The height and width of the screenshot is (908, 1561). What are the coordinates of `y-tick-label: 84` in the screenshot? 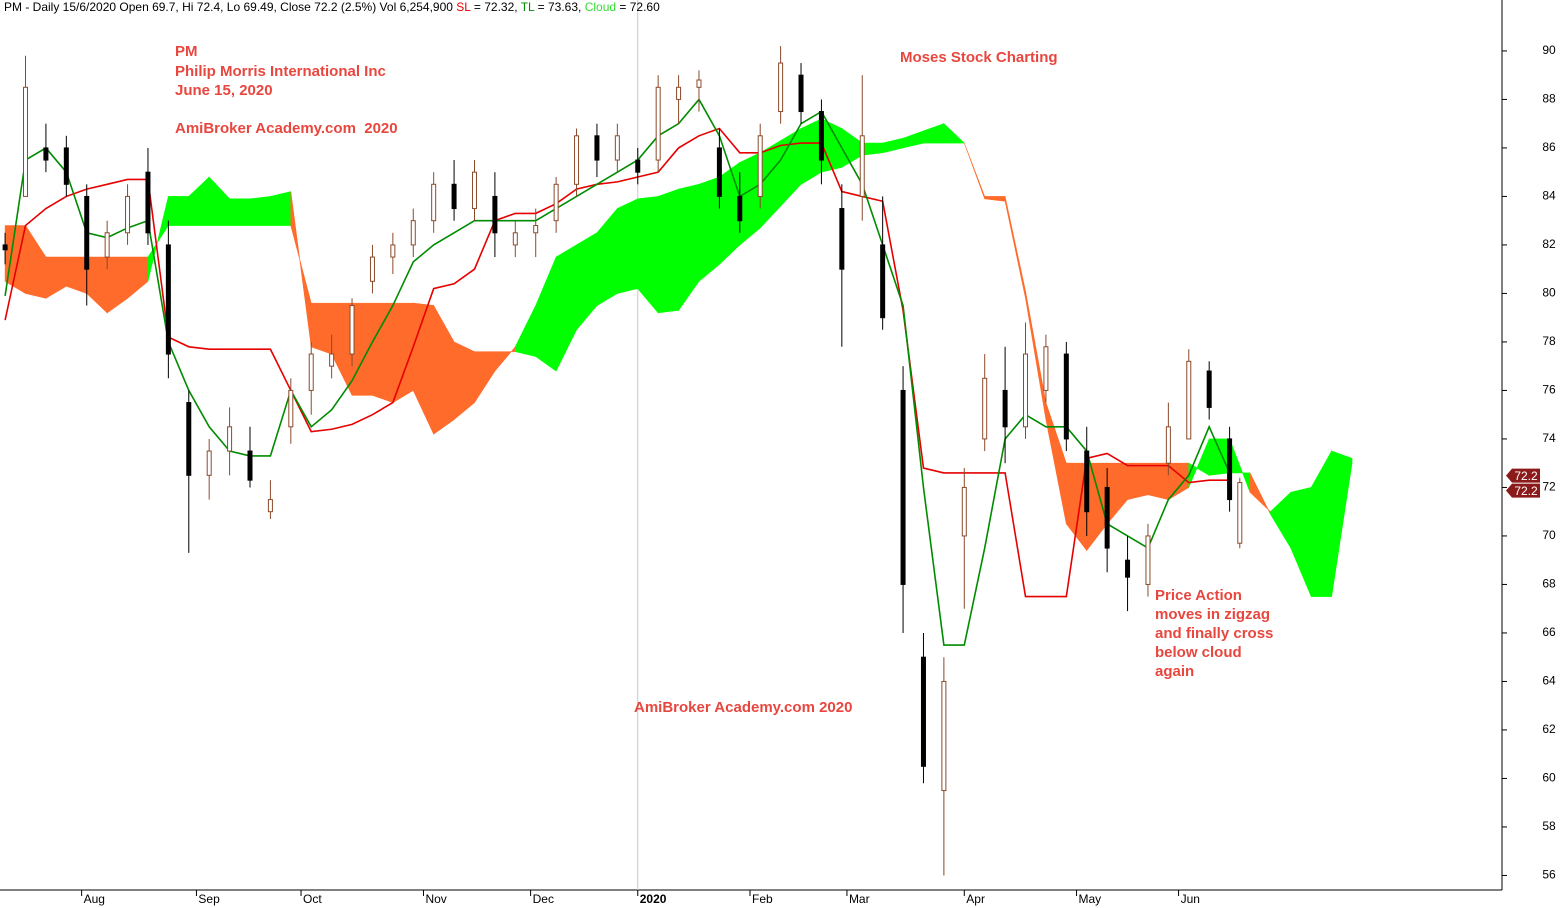 It's located at (1549, 196).